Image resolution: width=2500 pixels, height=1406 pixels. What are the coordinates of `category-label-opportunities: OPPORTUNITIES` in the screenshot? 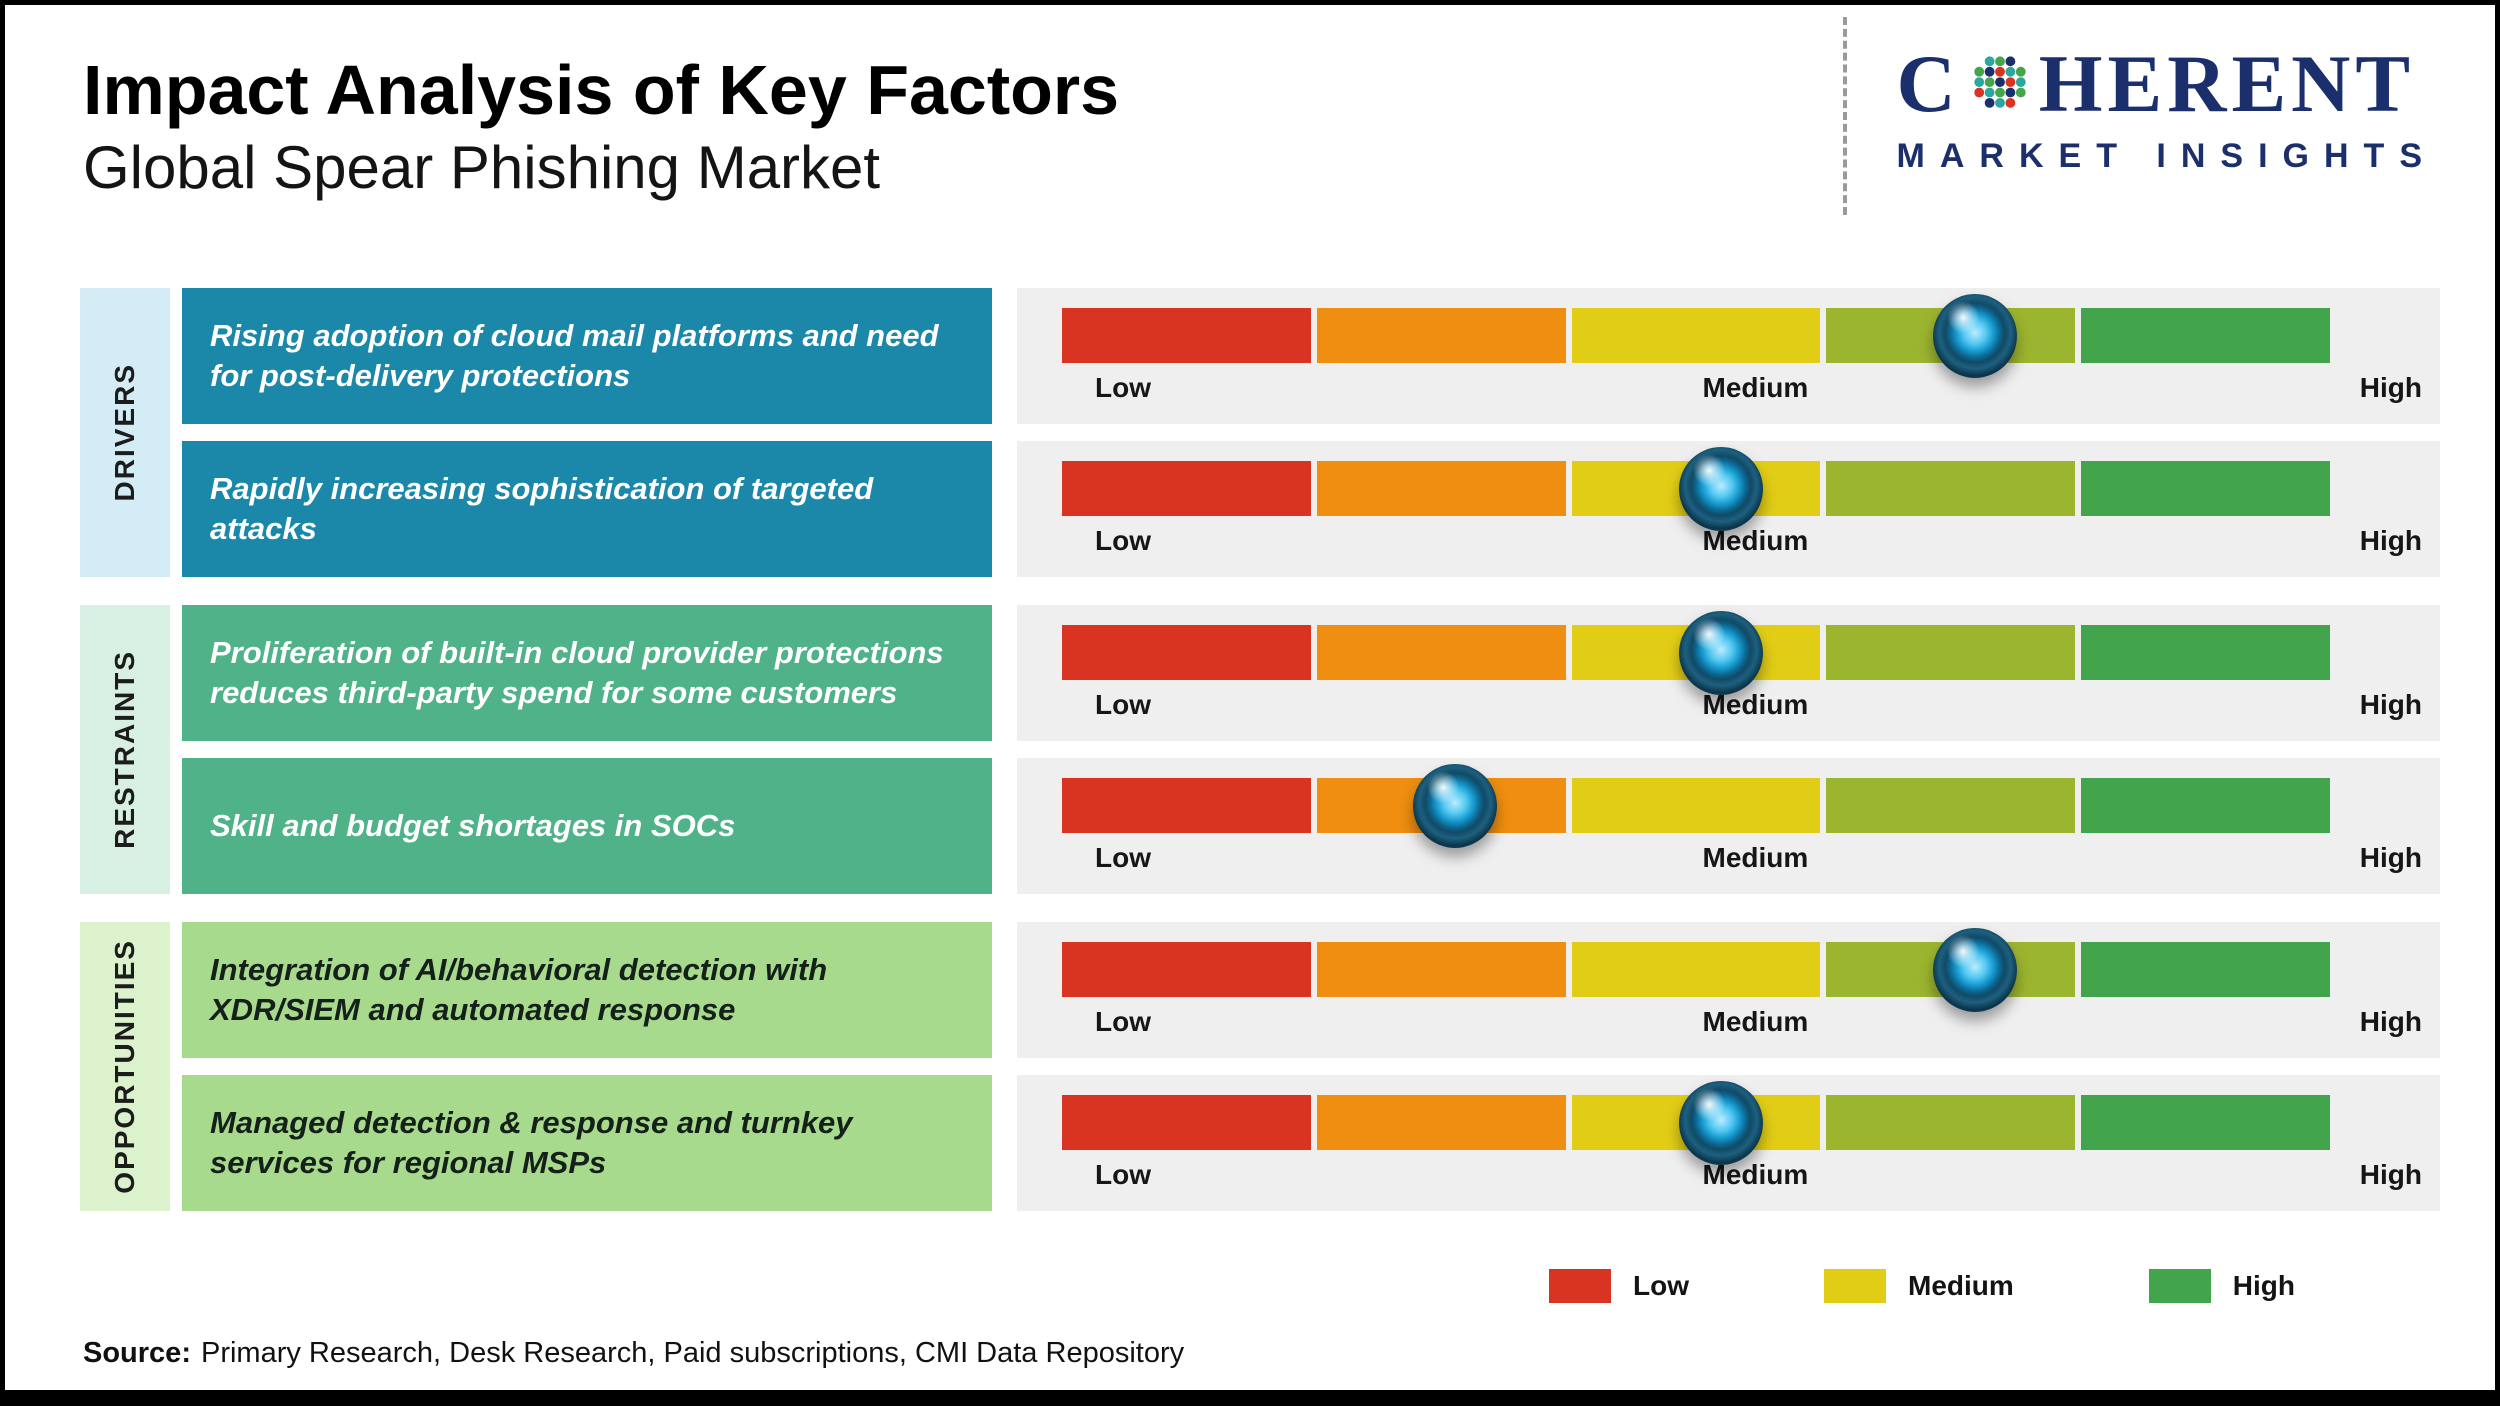 It's located at (124, 1066).